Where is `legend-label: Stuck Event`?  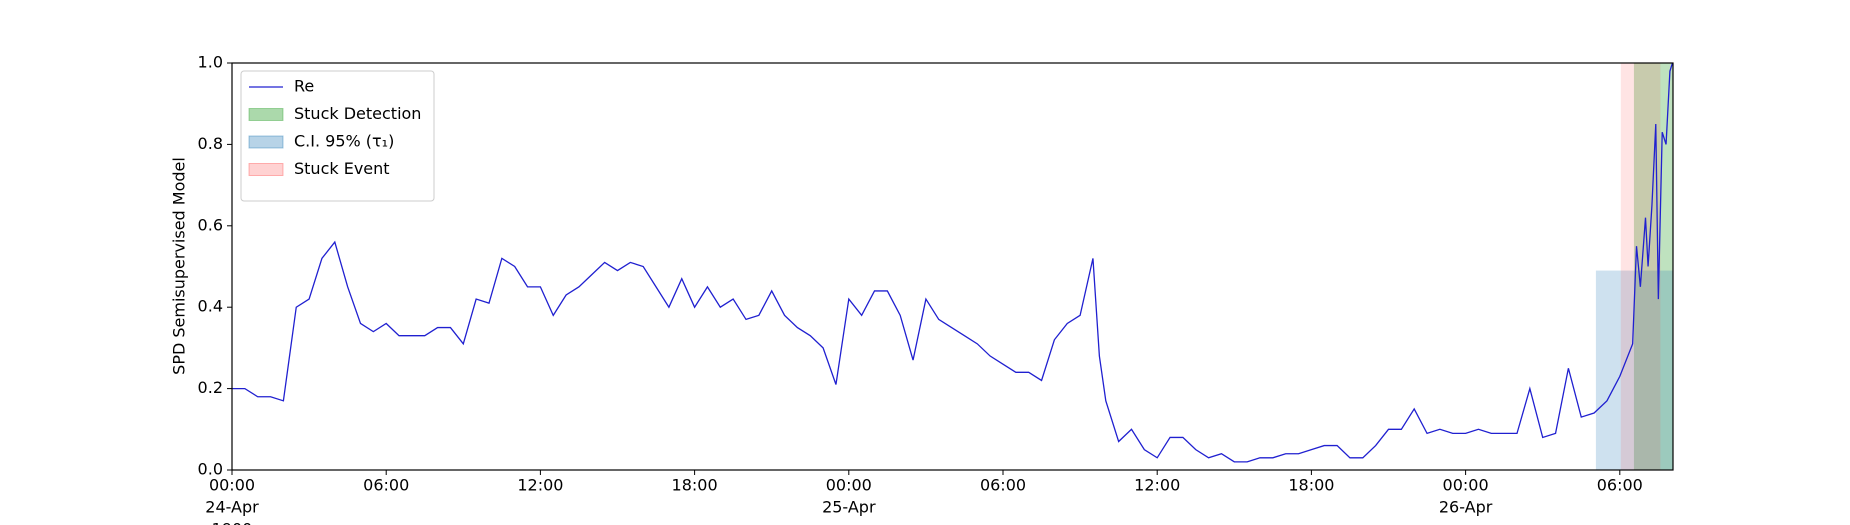 legend-label: Stuck Event is located at coordinates (342, 168).